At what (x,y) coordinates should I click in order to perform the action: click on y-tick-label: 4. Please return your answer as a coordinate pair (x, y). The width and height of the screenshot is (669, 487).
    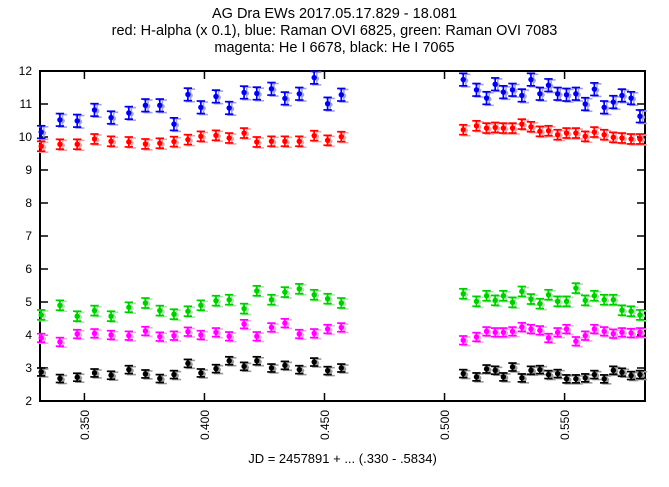
    Looking at the image, I should click on (28, 335).